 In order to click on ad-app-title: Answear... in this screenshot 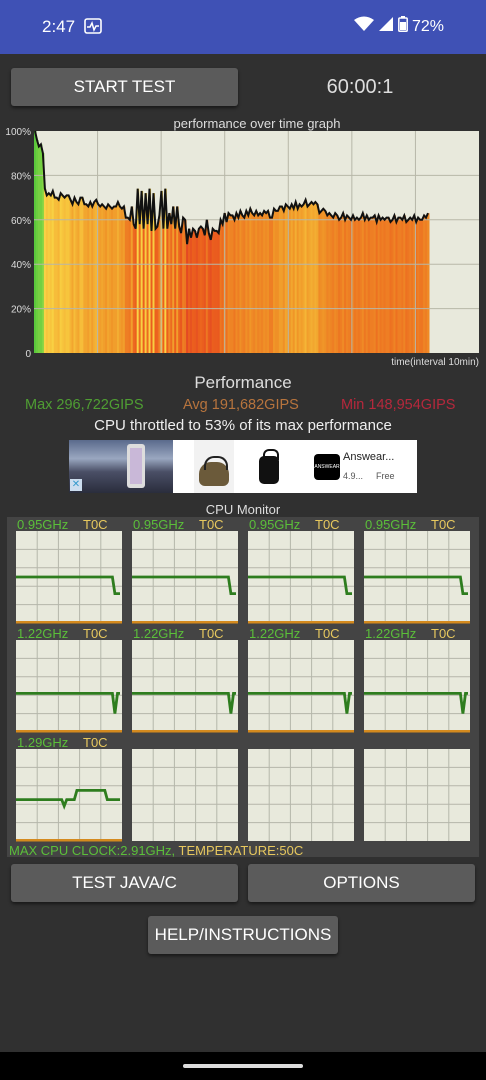, I will do `click(369, 457)`.